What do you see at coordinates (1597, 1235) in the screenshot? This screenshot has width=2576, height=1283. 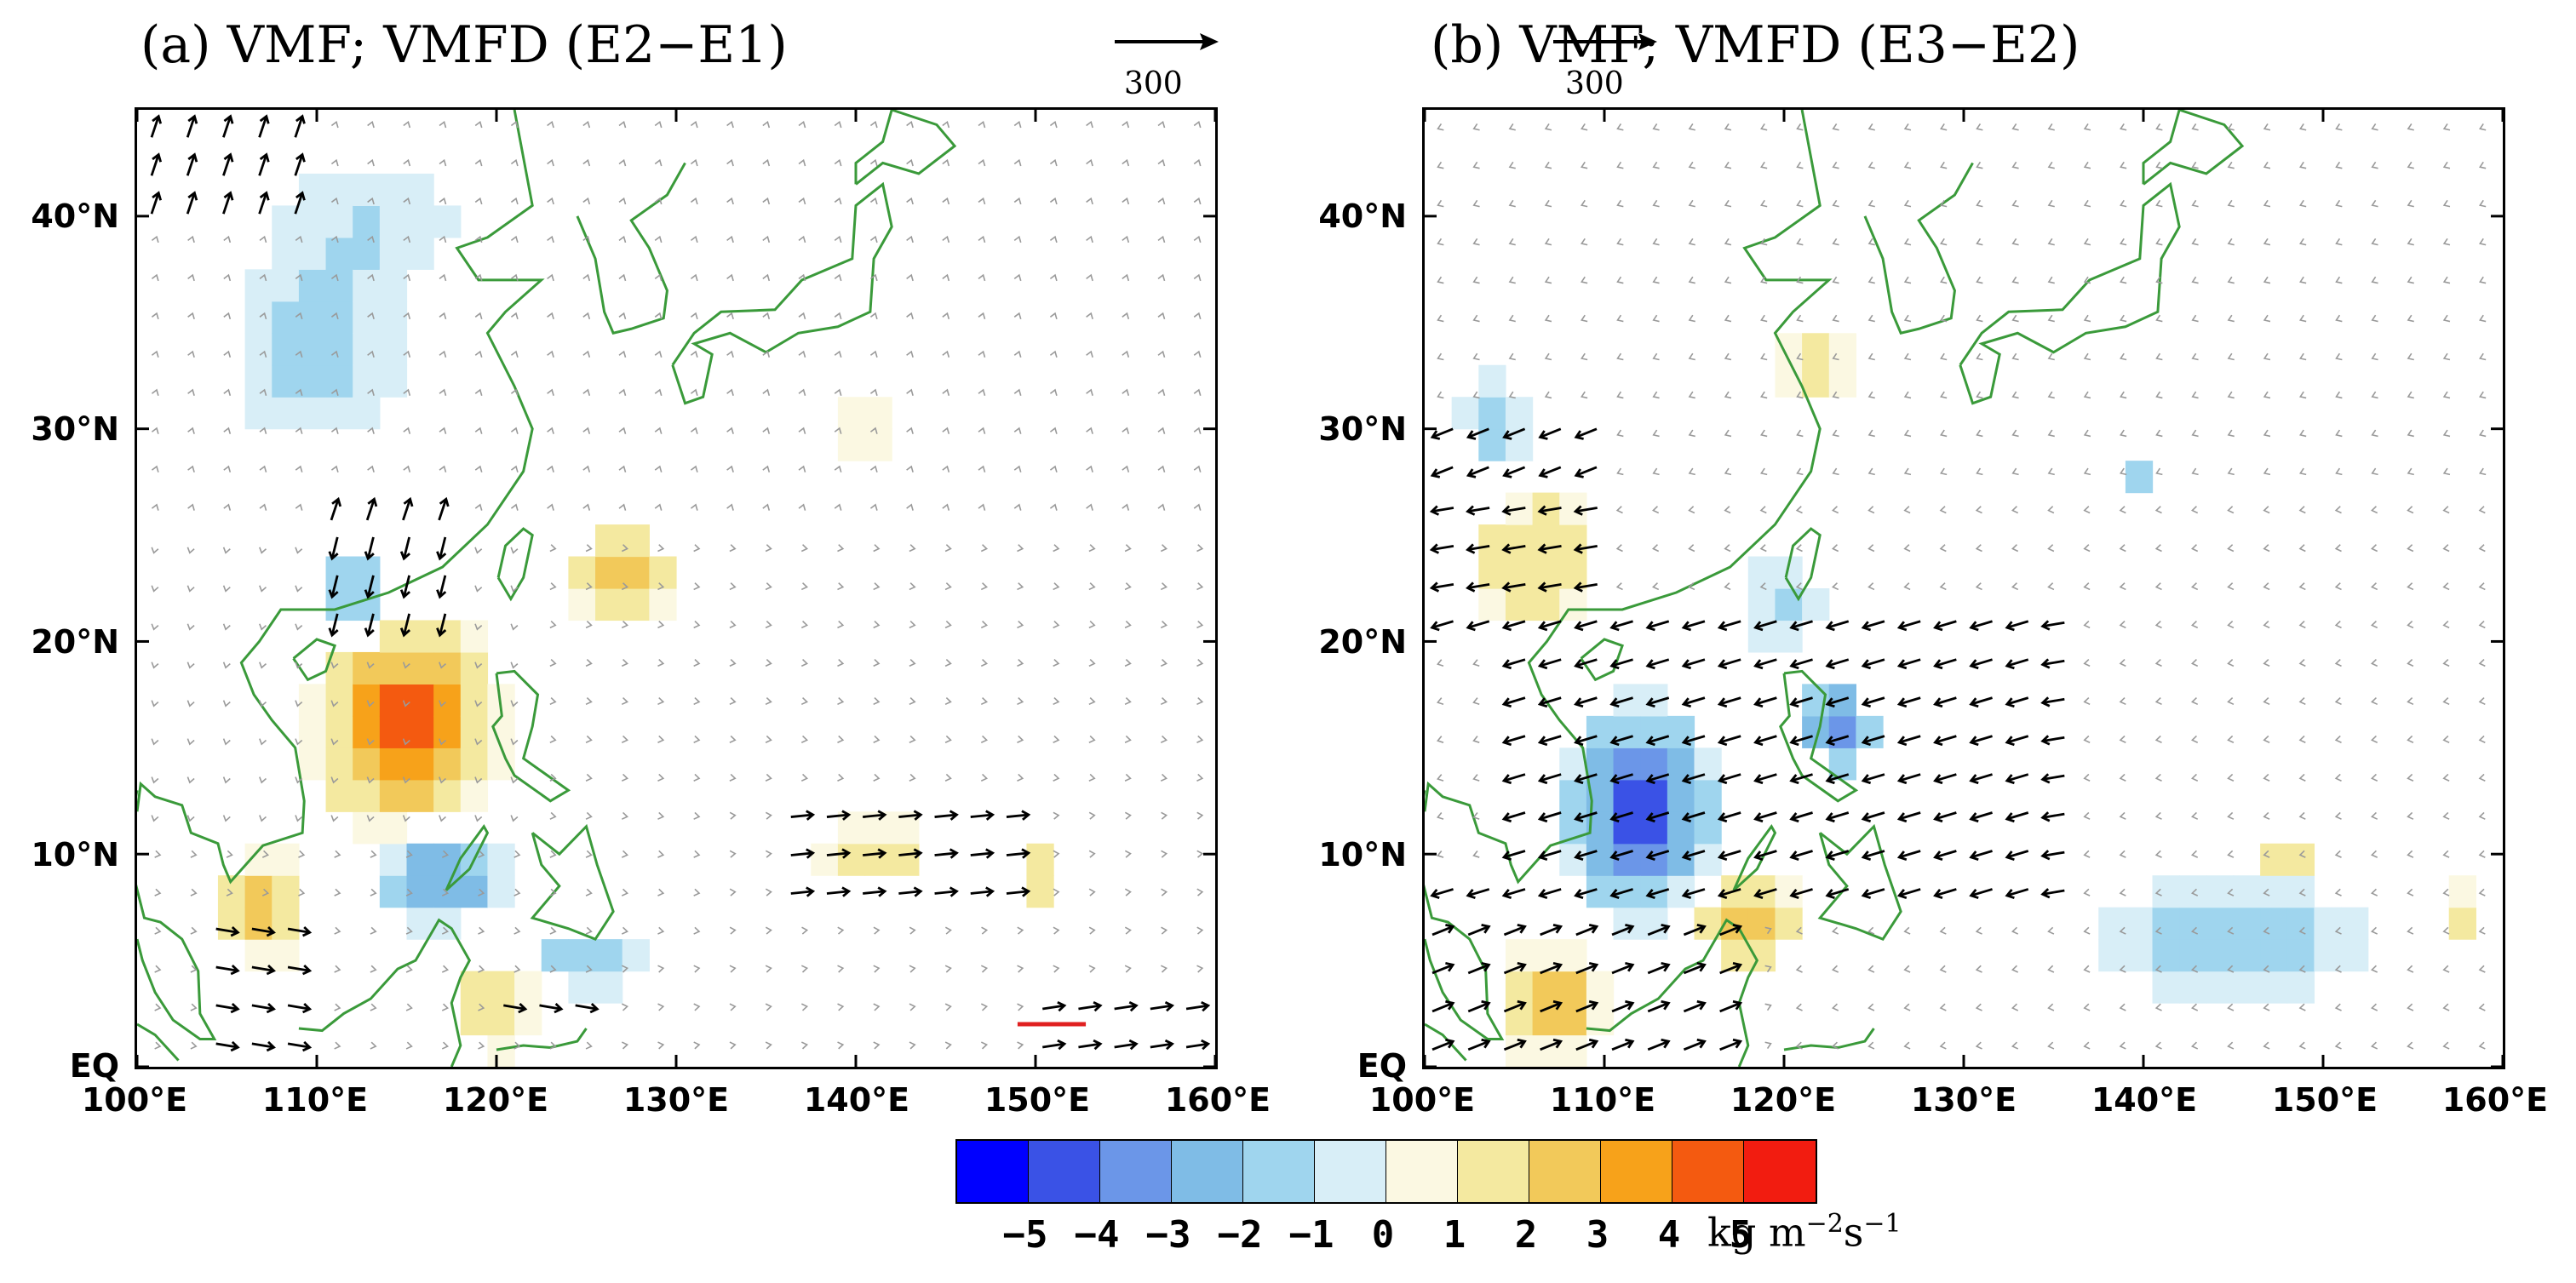 I see `colorbar-label: 3` at bounding box center [1597, 1235].